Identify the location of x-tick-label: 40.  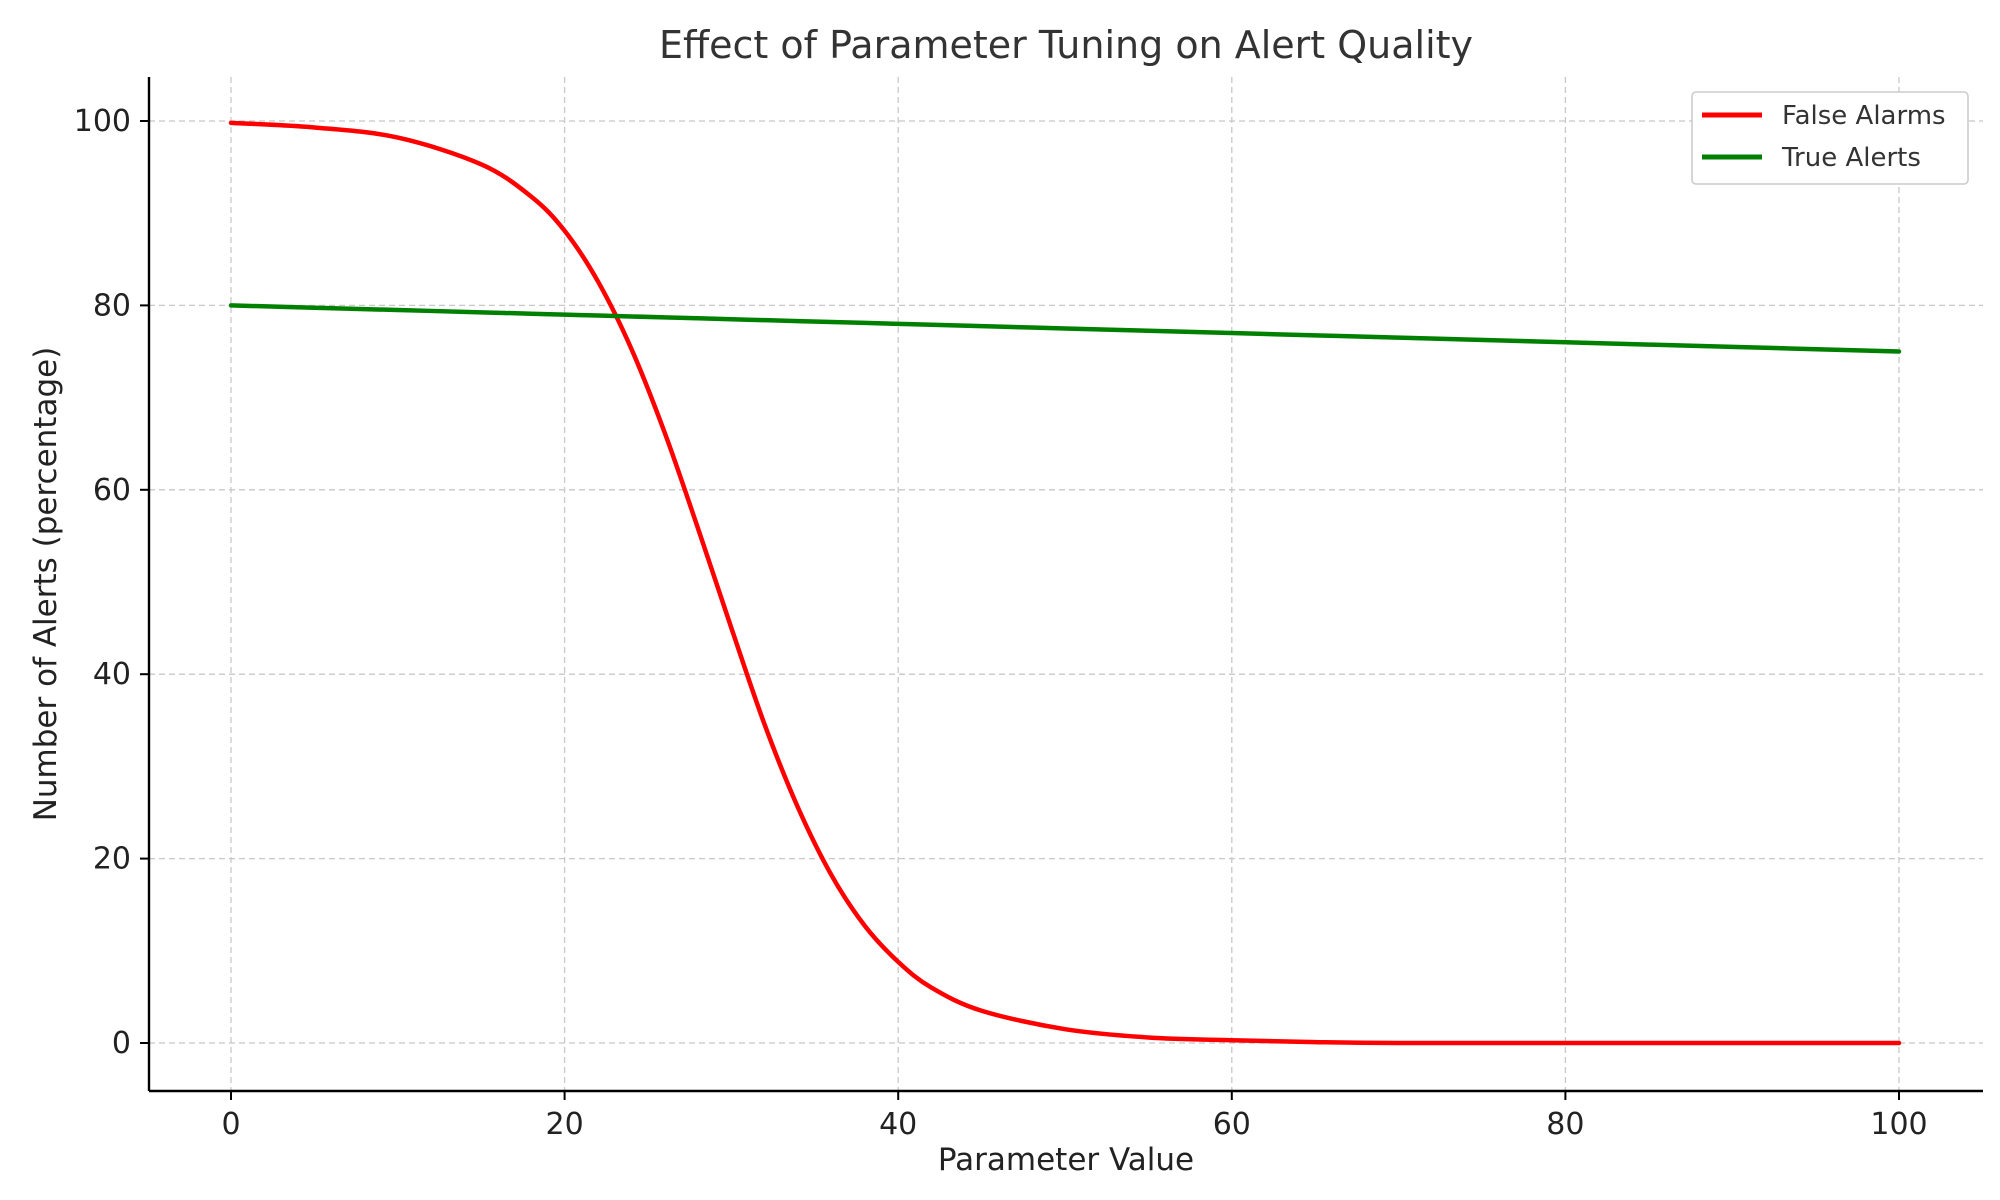
(898, 1124).